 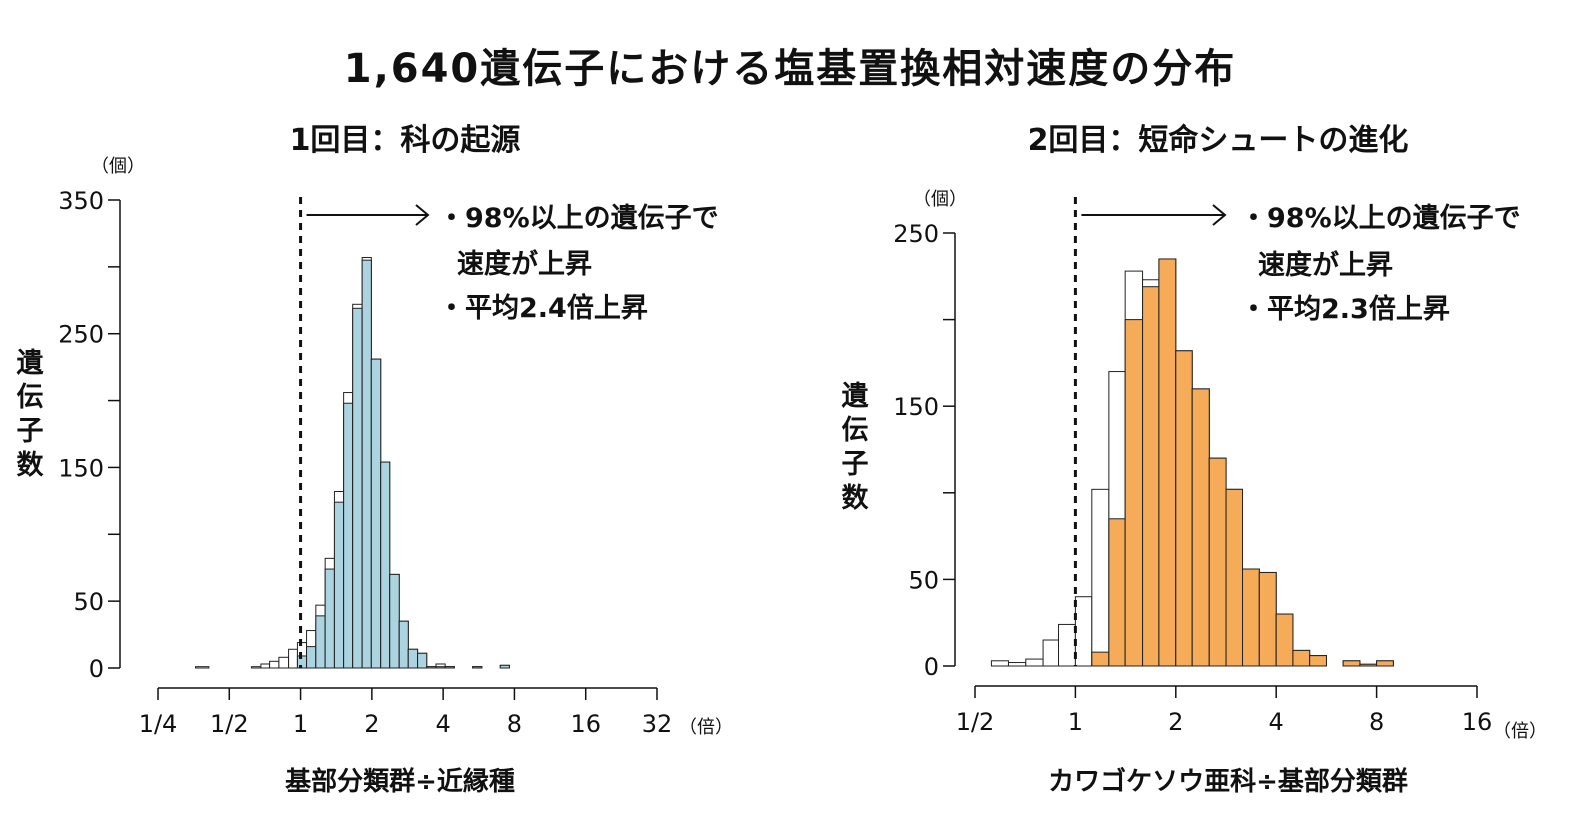 What do you see at coordinates (31, 465) in the screenshot?
I see `panel-1-y-axis-title-glyph: 数` at bounding box center [31, 465].